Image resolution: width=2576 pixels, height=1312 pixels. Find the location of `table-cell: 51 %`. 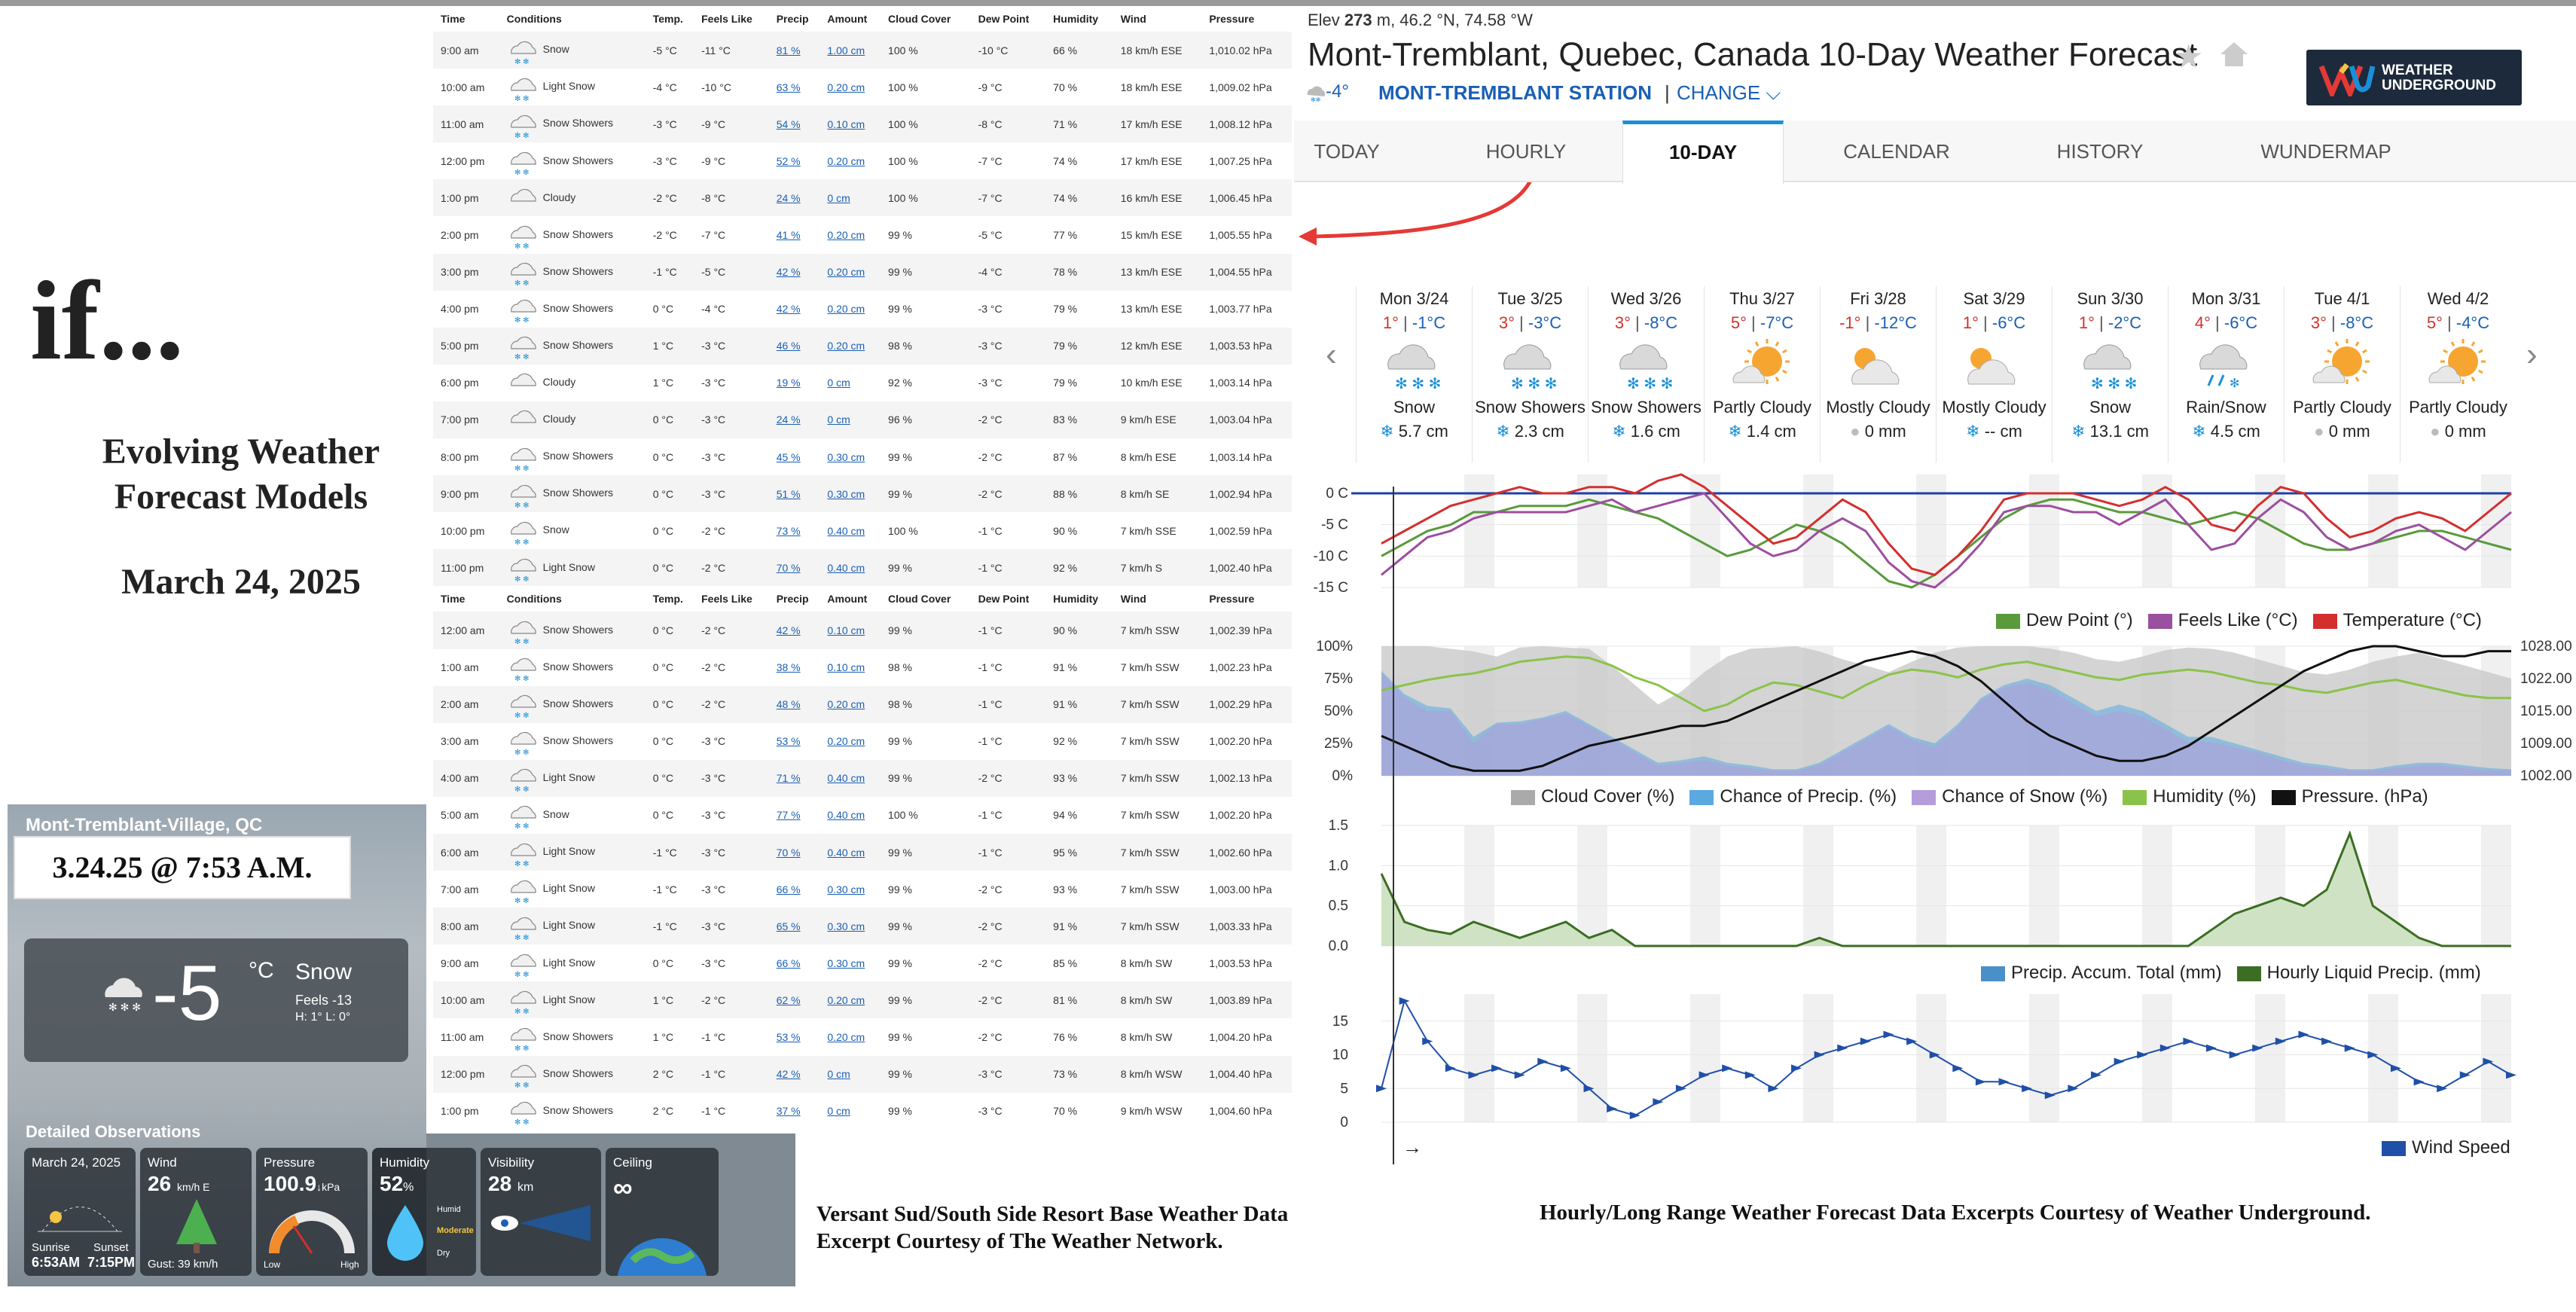

table-cell: 51 % is located at coordinates (794, 494).